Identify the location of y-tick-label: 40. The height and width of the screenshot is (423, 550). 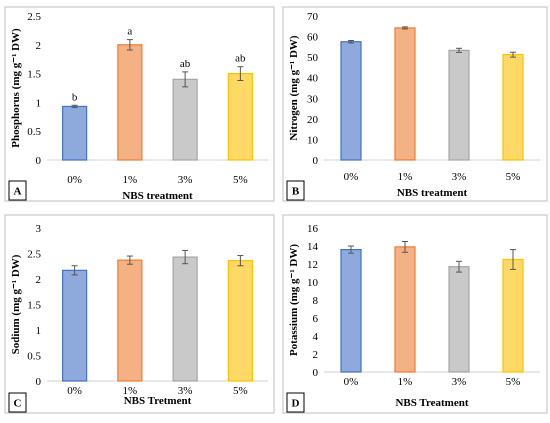
(313, 79).